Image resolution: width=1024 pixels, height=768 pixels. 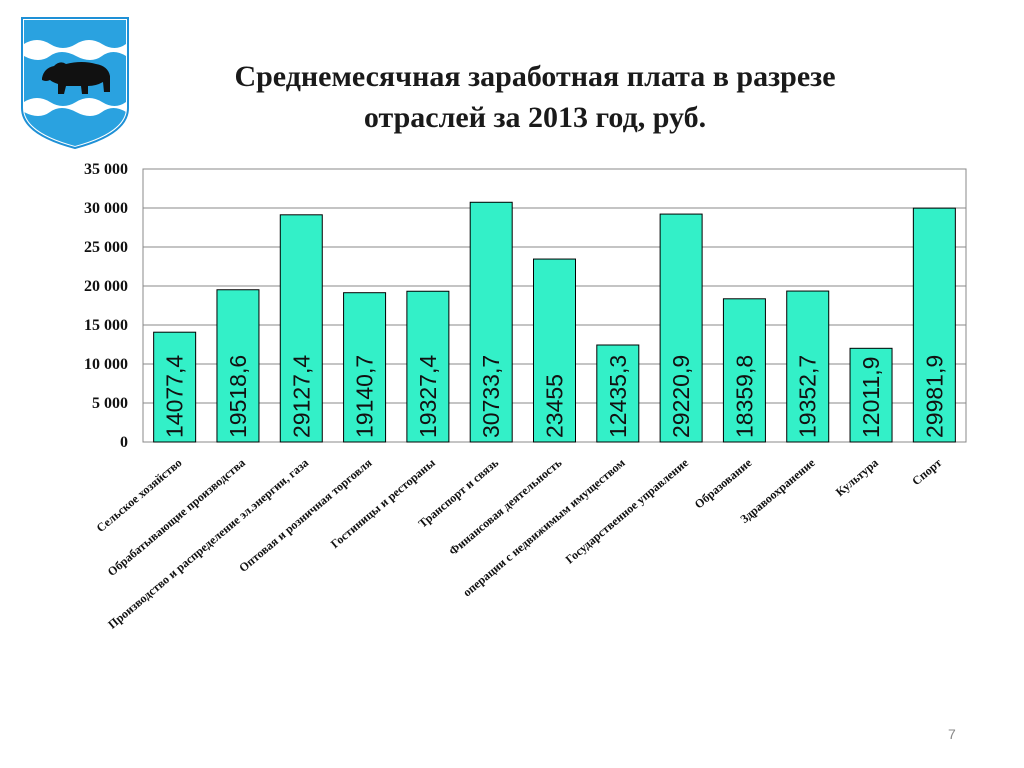 I want to click on y-tick-label: 15 000, so click(x=106, y=325).